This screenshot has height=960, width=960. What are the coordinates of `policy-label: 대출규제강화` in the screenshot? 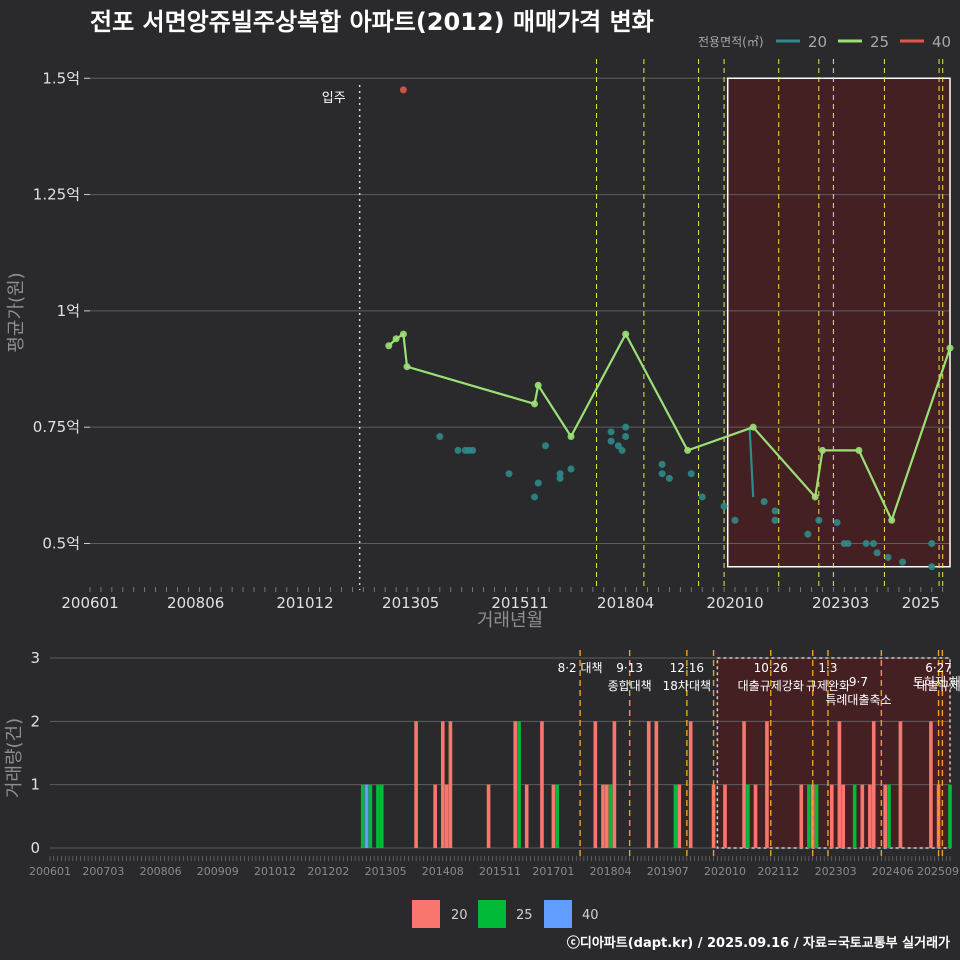 It's located at (771, 686).